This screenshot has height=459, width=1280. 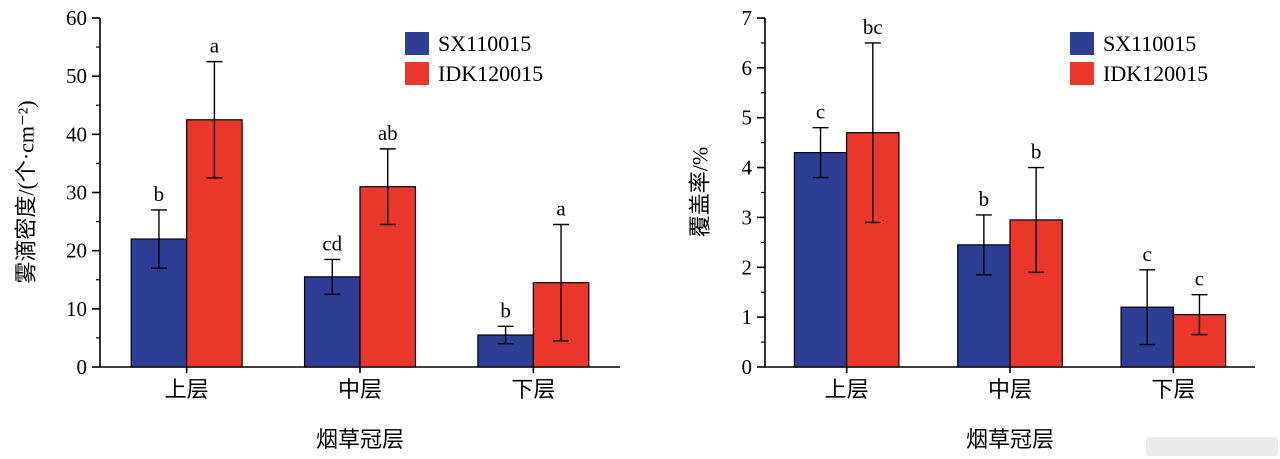 What do you see at coordinates (76, 251) in the screenshot?
I see `y-tick-label: 20` at bounding box center [76, 251].